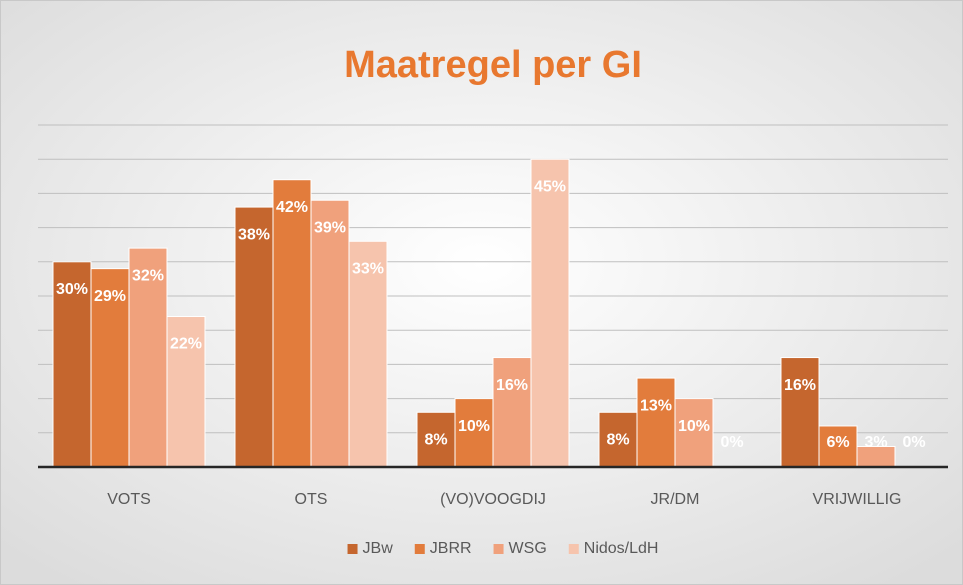 Image resolution: width=963 pixels, height=585 pixels. What do you see at coordinates (311, 499) in the screenshot?
I see `x-tick-label: OTS` at bounding box center [311, 499].